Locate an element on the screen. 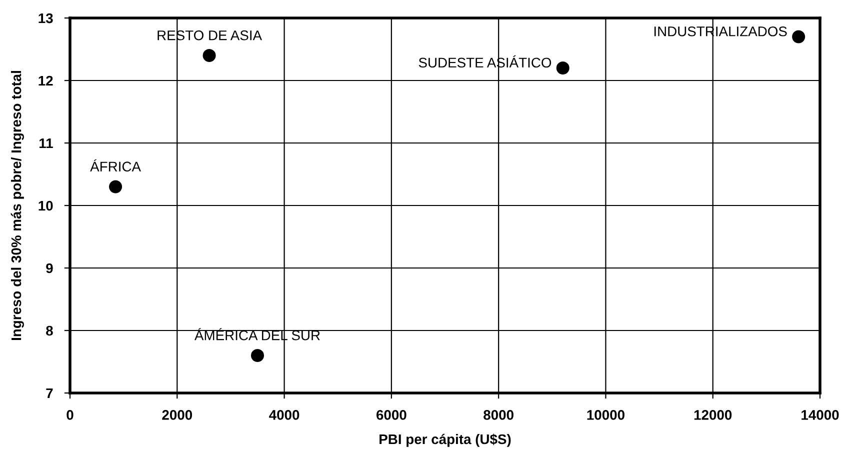 Image resolution: width=861 pixels, height=463 pixels. x-tick-label: 2000 is located at coordinates (177, 415).